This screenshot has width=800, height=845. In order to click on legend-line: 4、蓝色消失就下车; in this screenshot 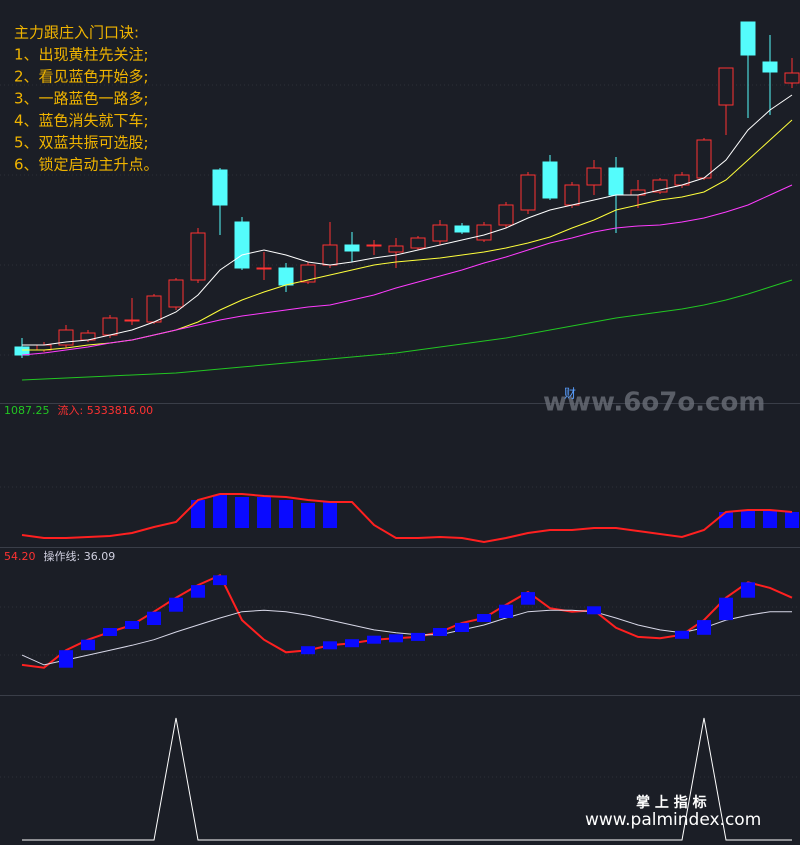, I will do `click(81, 121)`.